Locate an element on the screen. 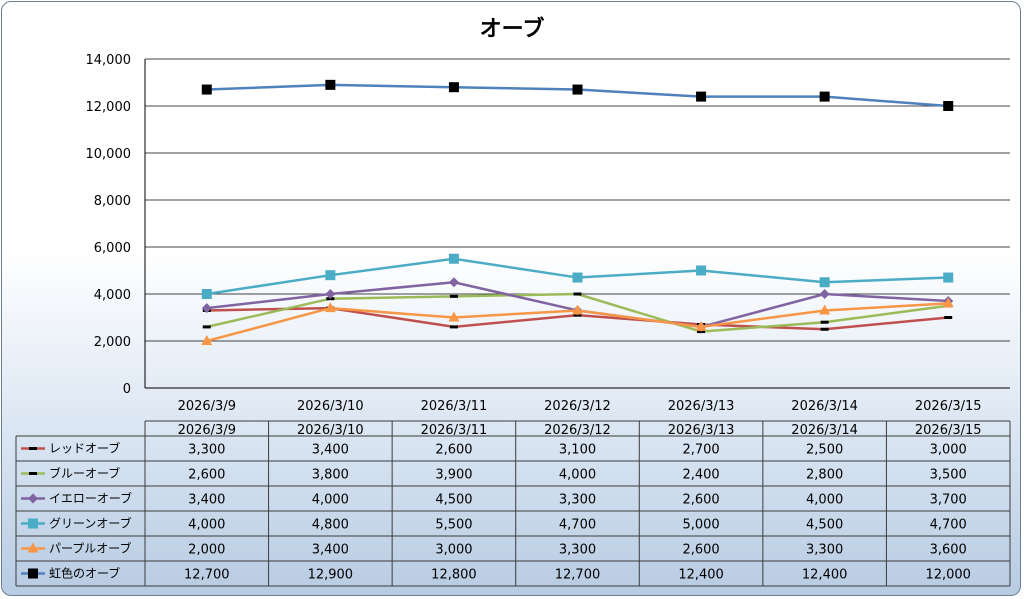 The image size is (1024, 599). y-tick-label: 6,000 is located at coordinates (112, 248).